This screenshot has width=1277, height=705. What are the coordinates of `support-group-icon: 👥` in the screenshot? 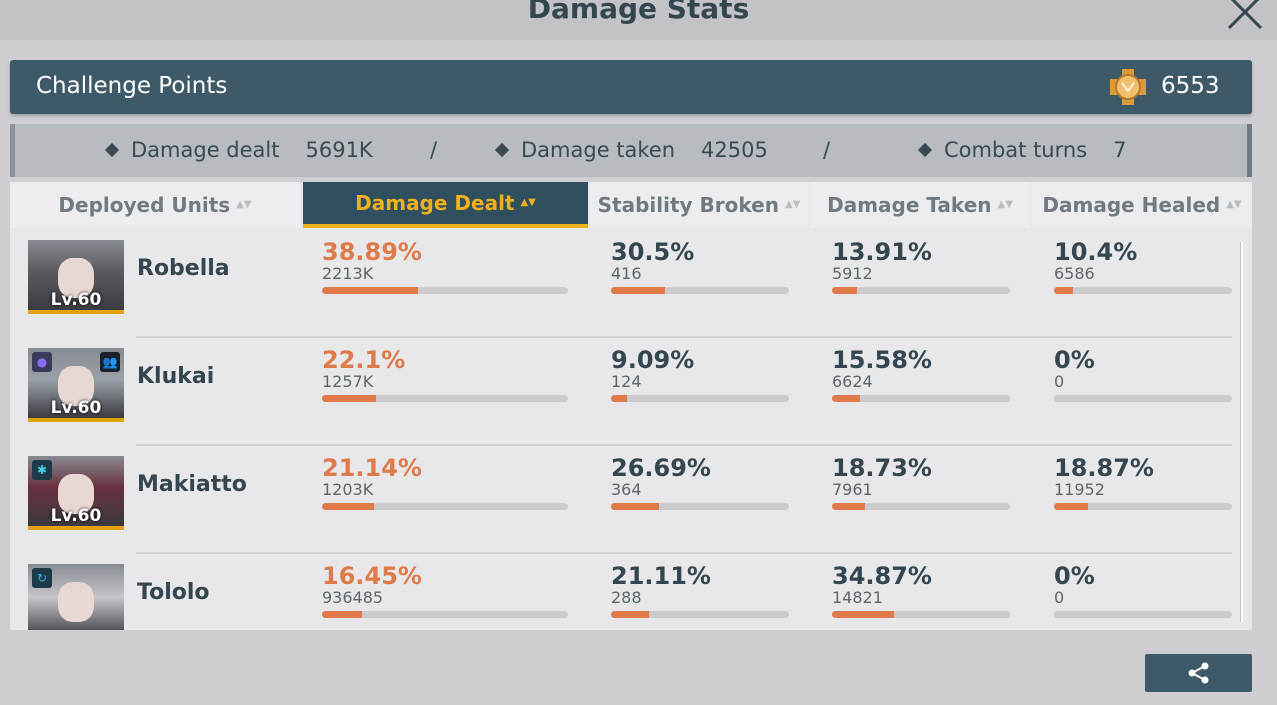 It's located at (110, 362).